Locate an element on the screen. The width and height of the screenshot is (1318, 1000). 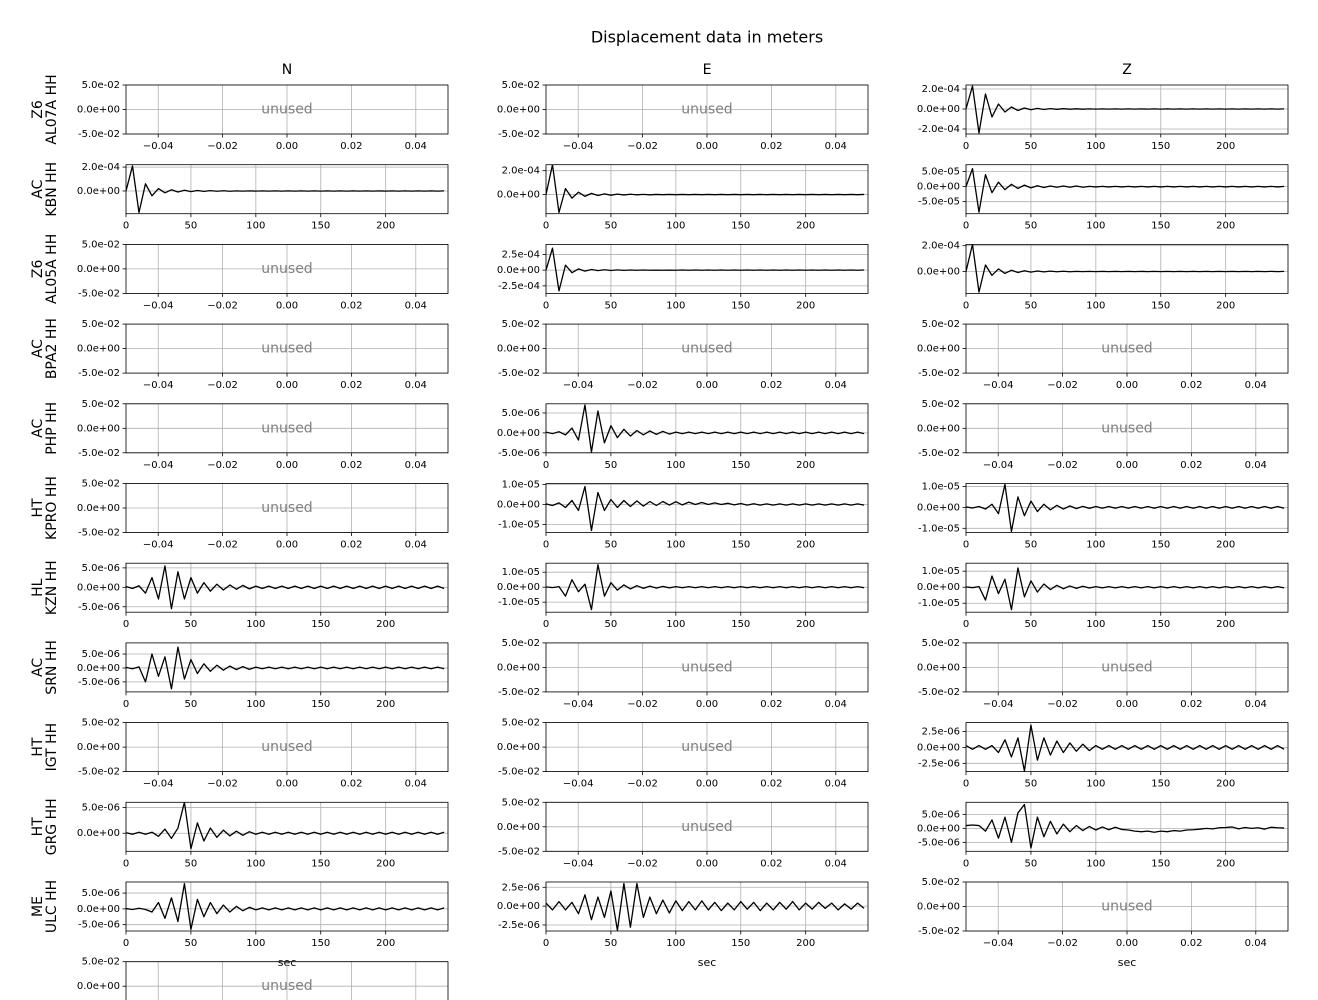
x-tick-label: 0.00 is located at coordinates (707, 784).